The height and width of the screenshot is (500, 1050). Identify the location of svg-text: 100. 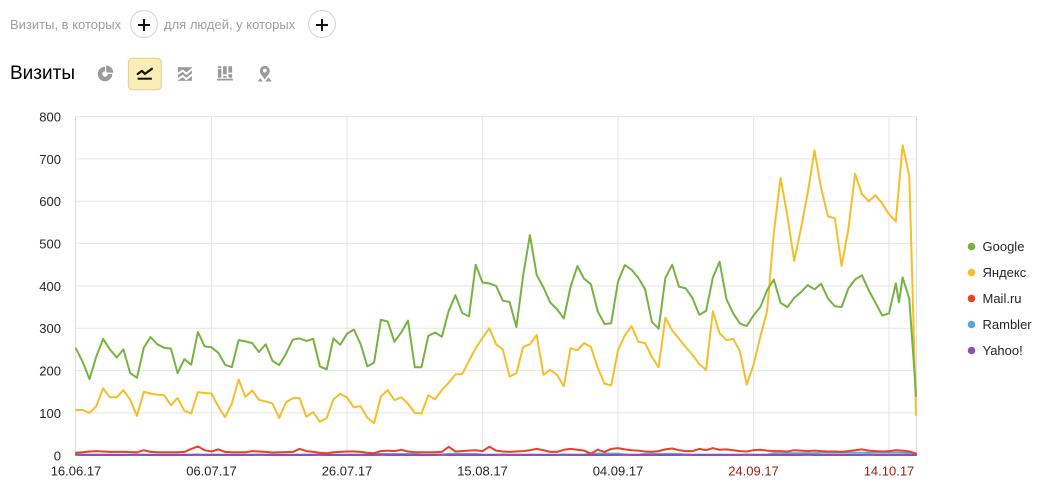
(50, 413).